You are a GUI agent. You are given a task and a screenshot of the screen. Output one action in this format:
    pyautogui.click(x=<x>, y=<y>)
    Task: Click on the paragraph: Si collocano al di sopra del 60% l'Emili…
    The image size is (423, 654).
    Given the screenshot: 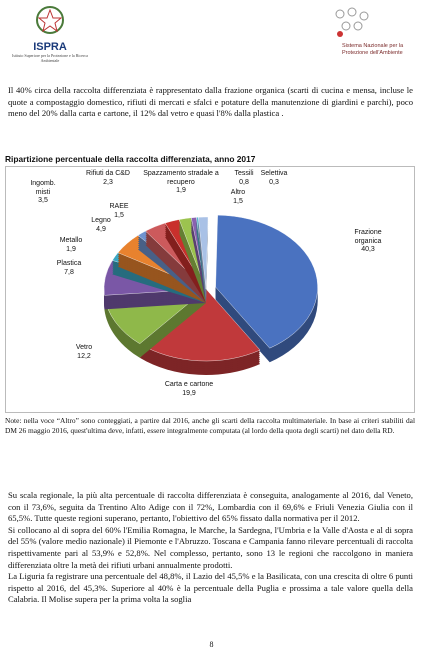 What is the action you would take?
    pyautogui.click(x=210, y=547)
    